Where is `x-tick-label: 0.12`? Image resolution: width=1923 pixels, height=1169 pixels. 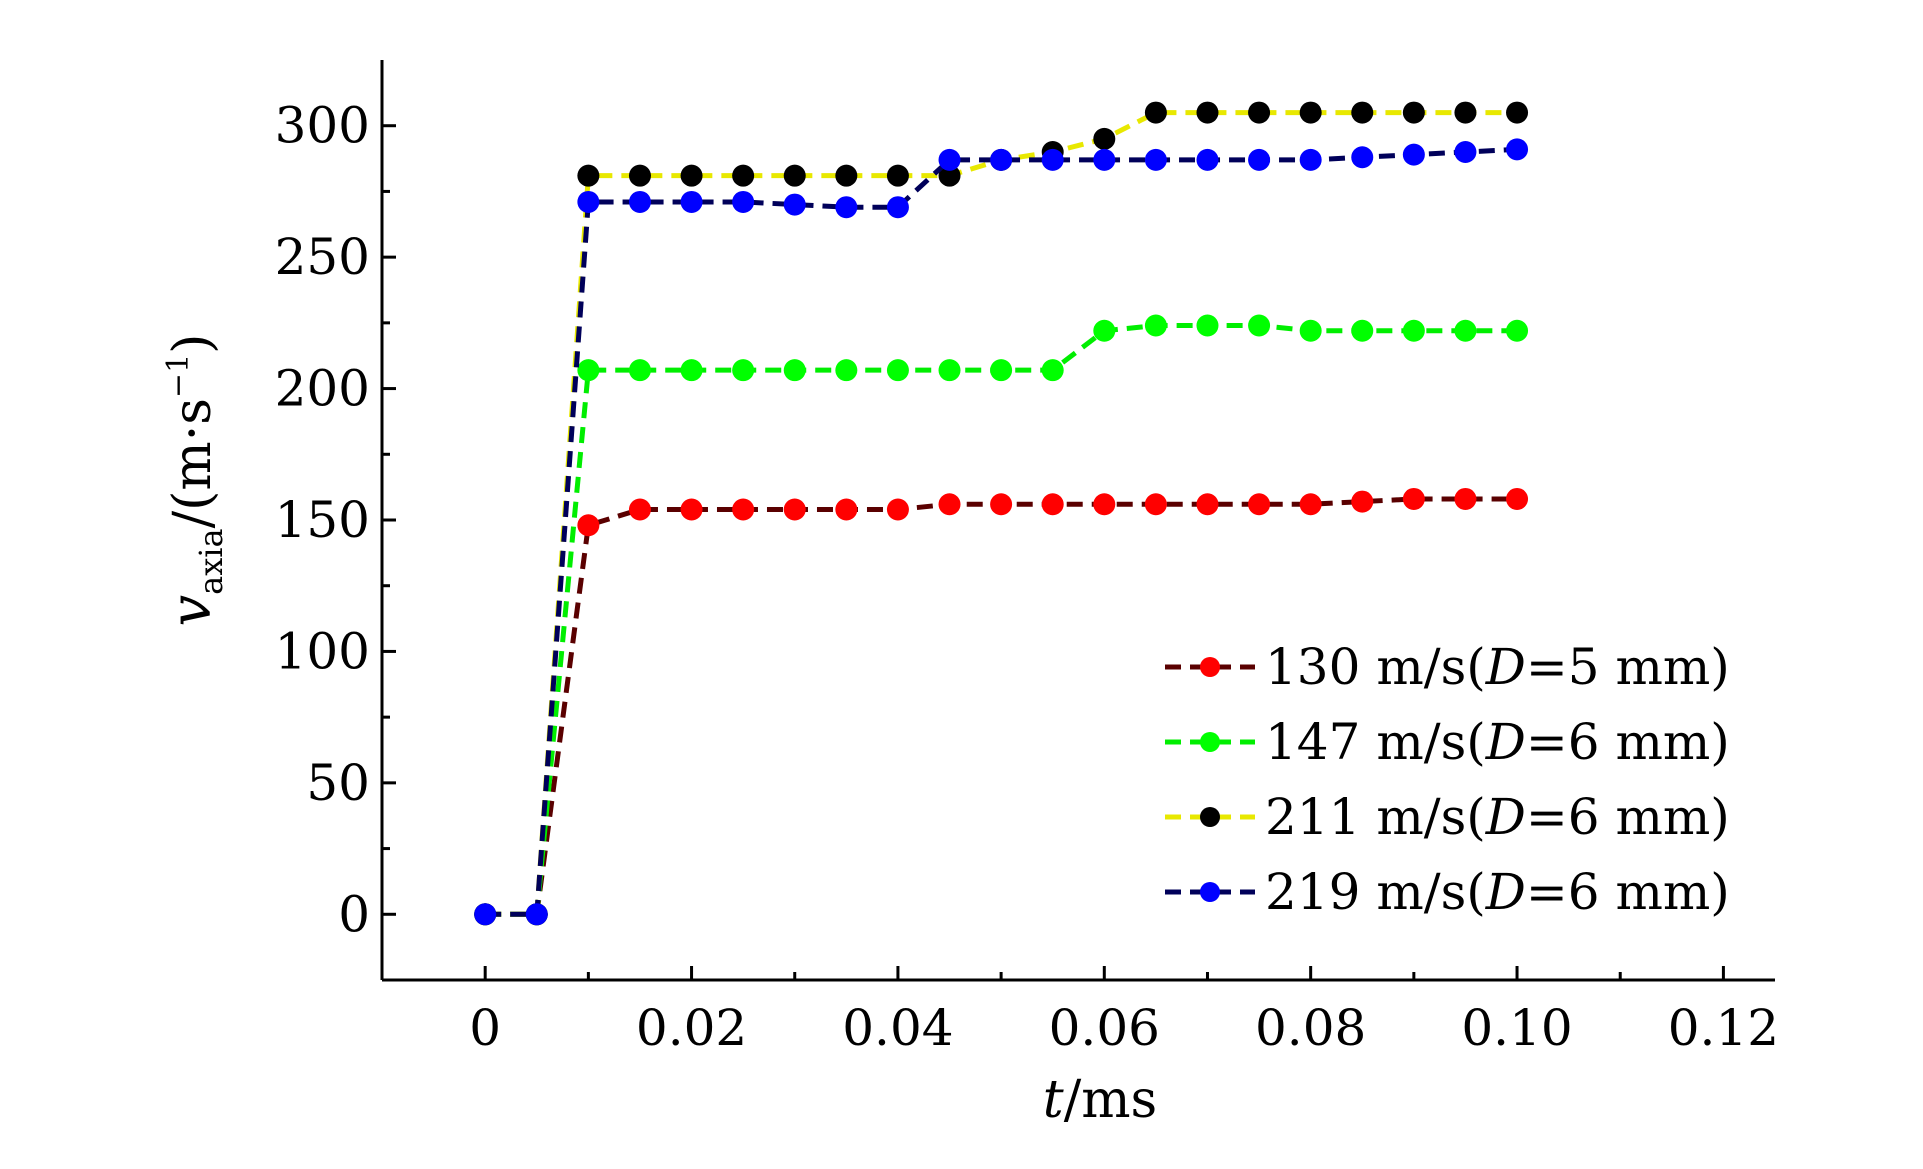 x-tick-label: 0.12 is located at coordinates (1723, 1028).